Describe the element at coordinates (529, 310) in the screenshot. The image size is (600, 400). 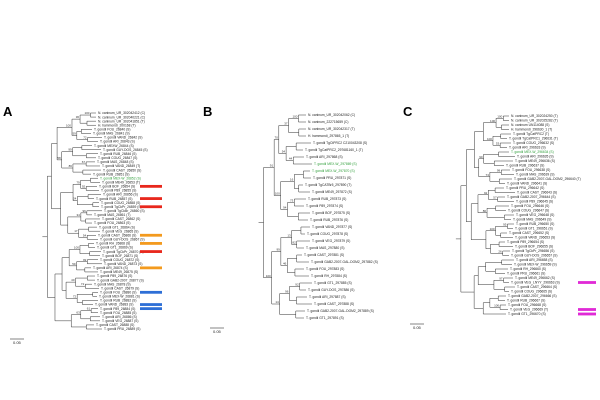
I see `leaf-label: T. gondii VEG_296669 (T)` at that location.